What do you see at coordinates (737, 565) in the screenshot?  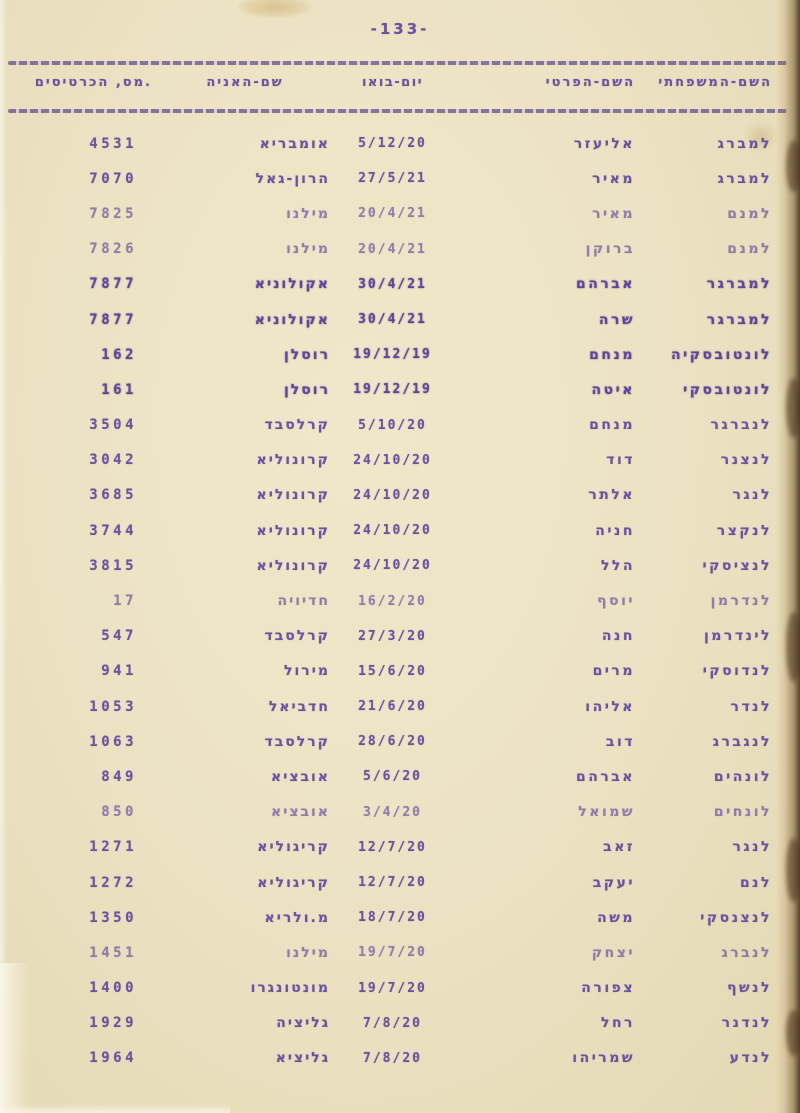 I see `cell-family-name: לנציסקי` at bounding box center [737, 565].